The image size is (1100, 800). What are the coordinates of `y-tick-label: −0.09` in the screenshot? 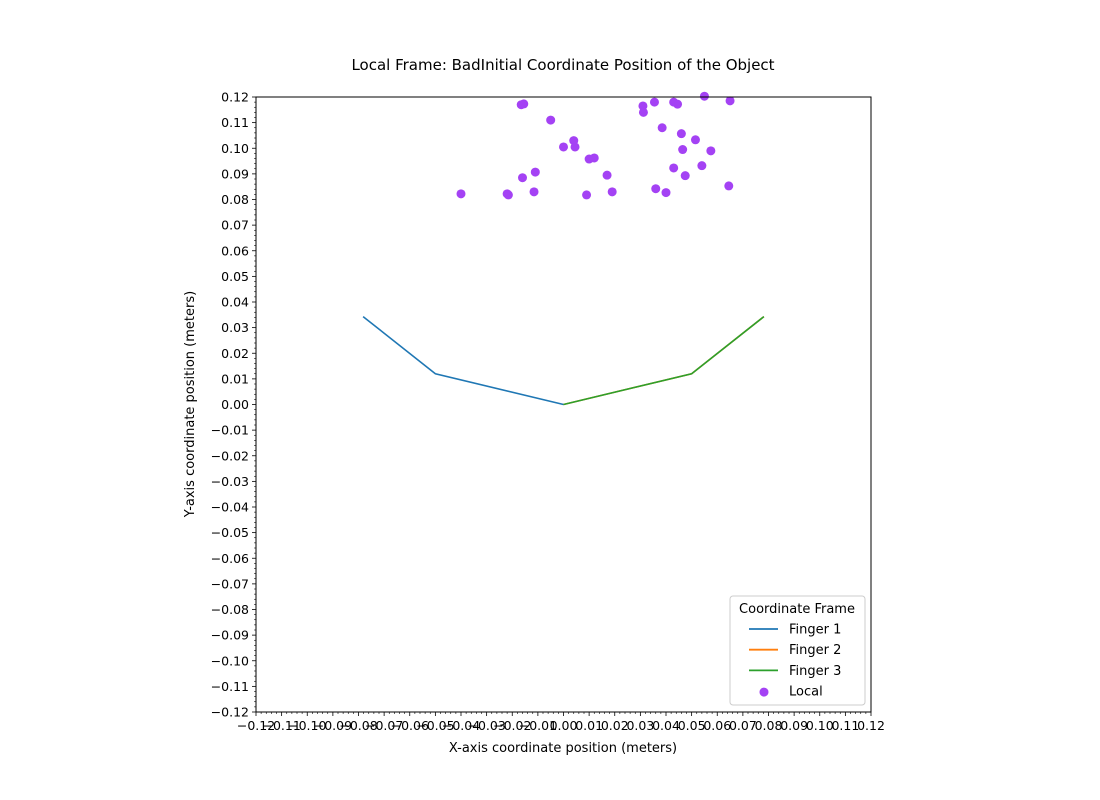 It's located at (230, 635).